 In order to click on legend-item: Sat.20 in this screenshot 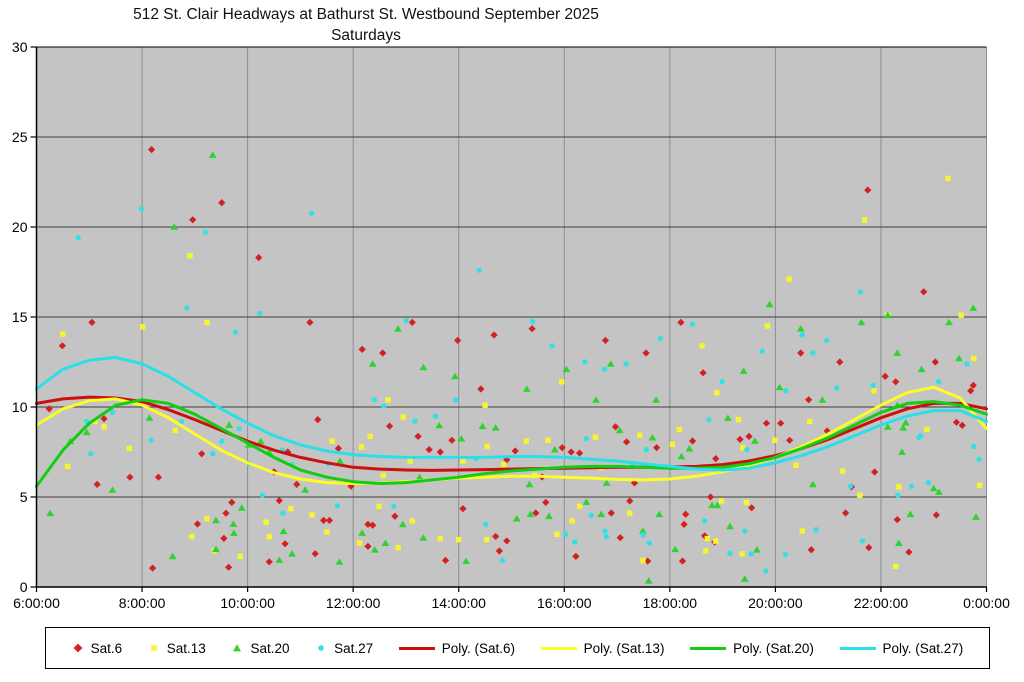, I will do `click(260, 648)`.